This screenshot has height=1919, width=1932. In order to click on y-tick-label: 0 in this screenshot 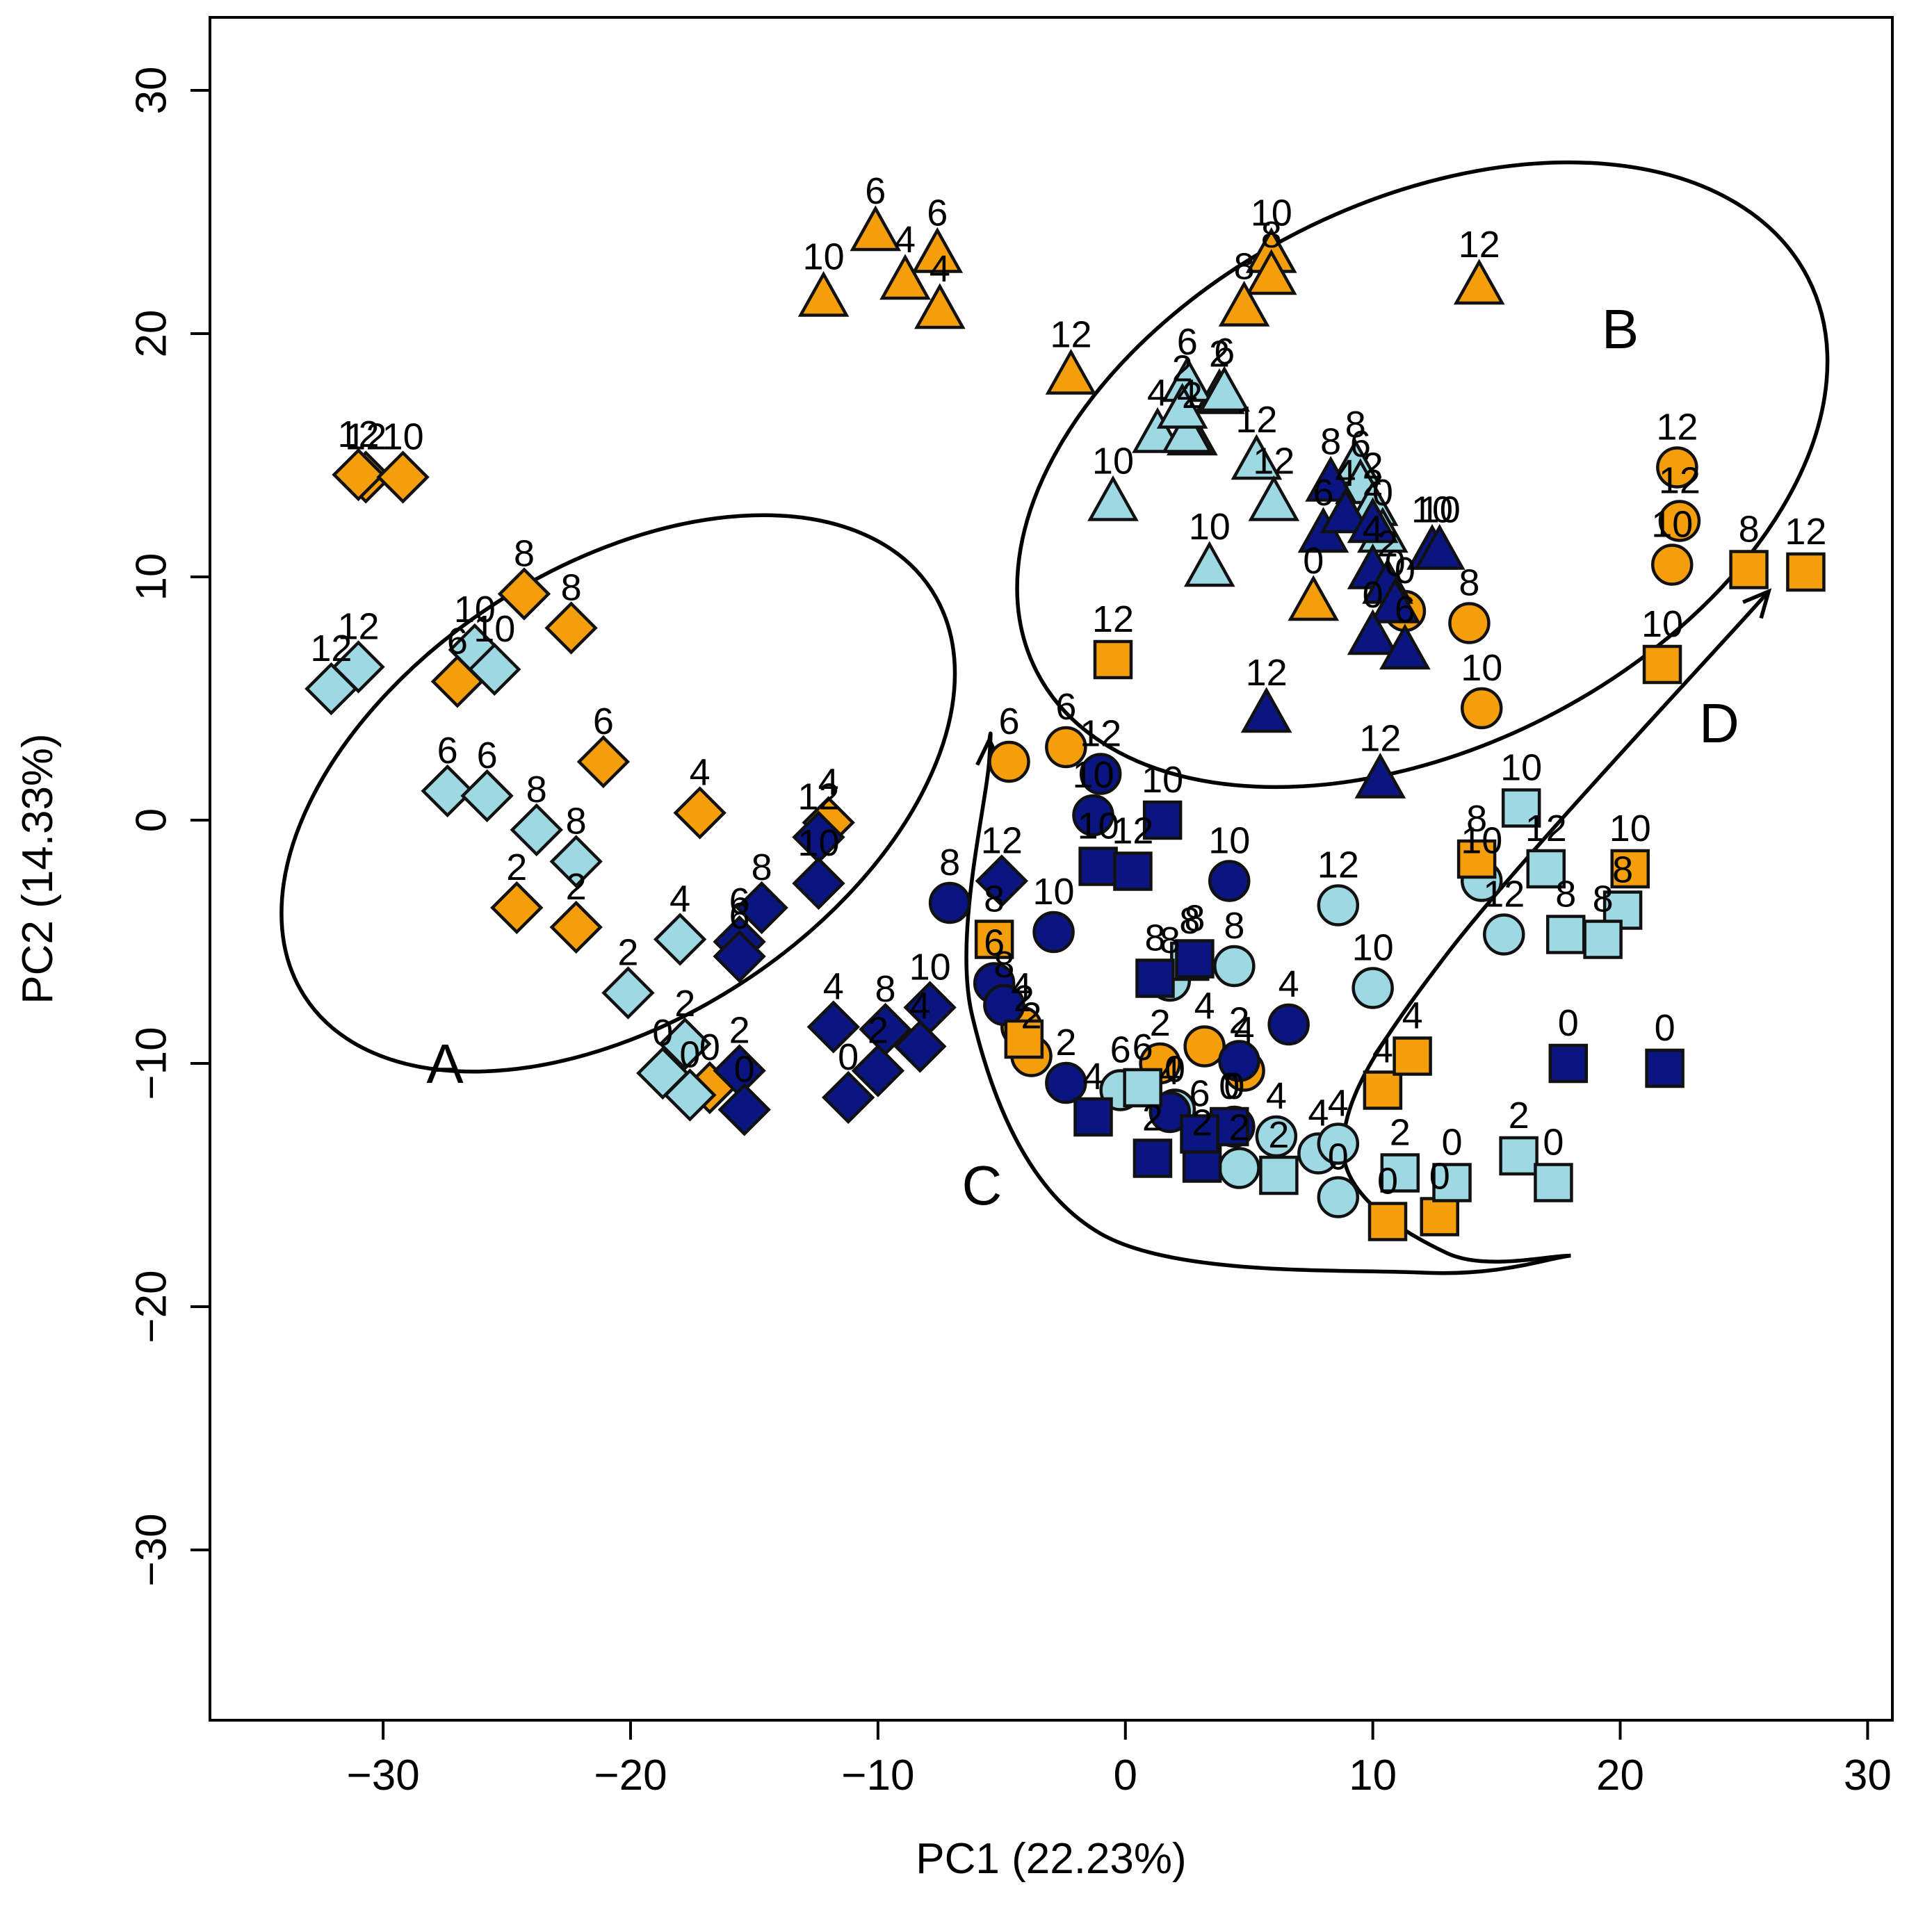, I will do `click(151, 820)`.